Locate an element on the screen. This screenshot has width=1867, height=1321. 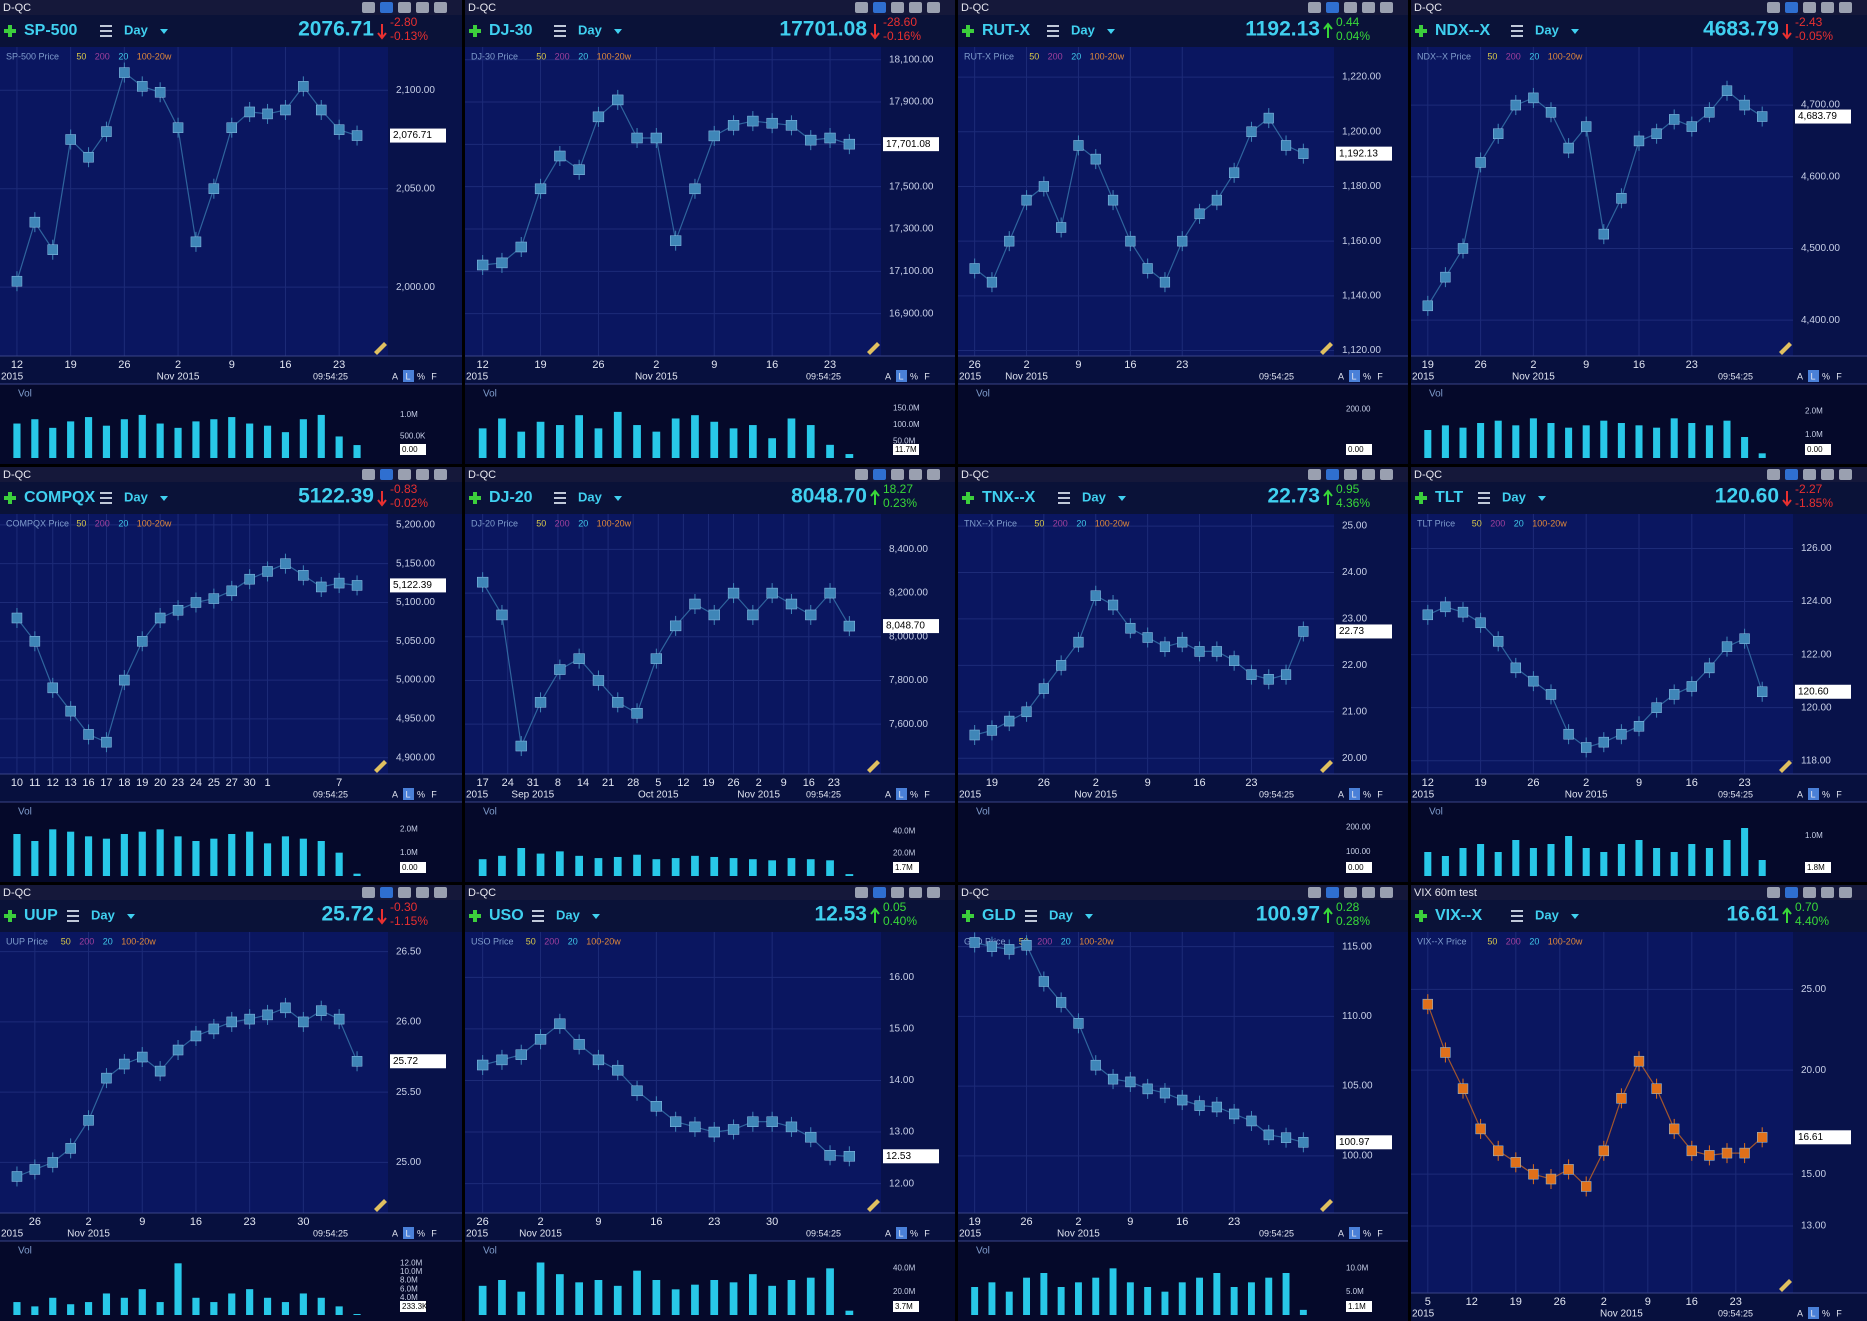
symbol: NDX--X is located at coordinates (1462, 30).